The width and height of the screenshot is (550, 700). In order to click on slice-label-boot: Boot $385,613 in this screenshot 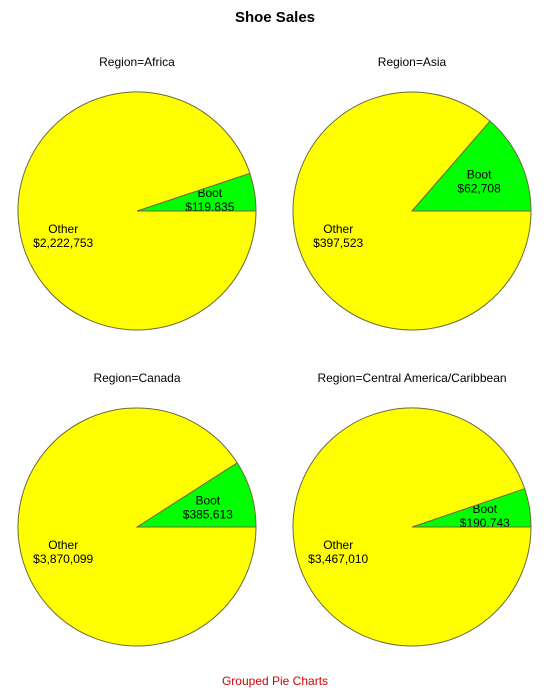, I will do `click(208, 507)`.